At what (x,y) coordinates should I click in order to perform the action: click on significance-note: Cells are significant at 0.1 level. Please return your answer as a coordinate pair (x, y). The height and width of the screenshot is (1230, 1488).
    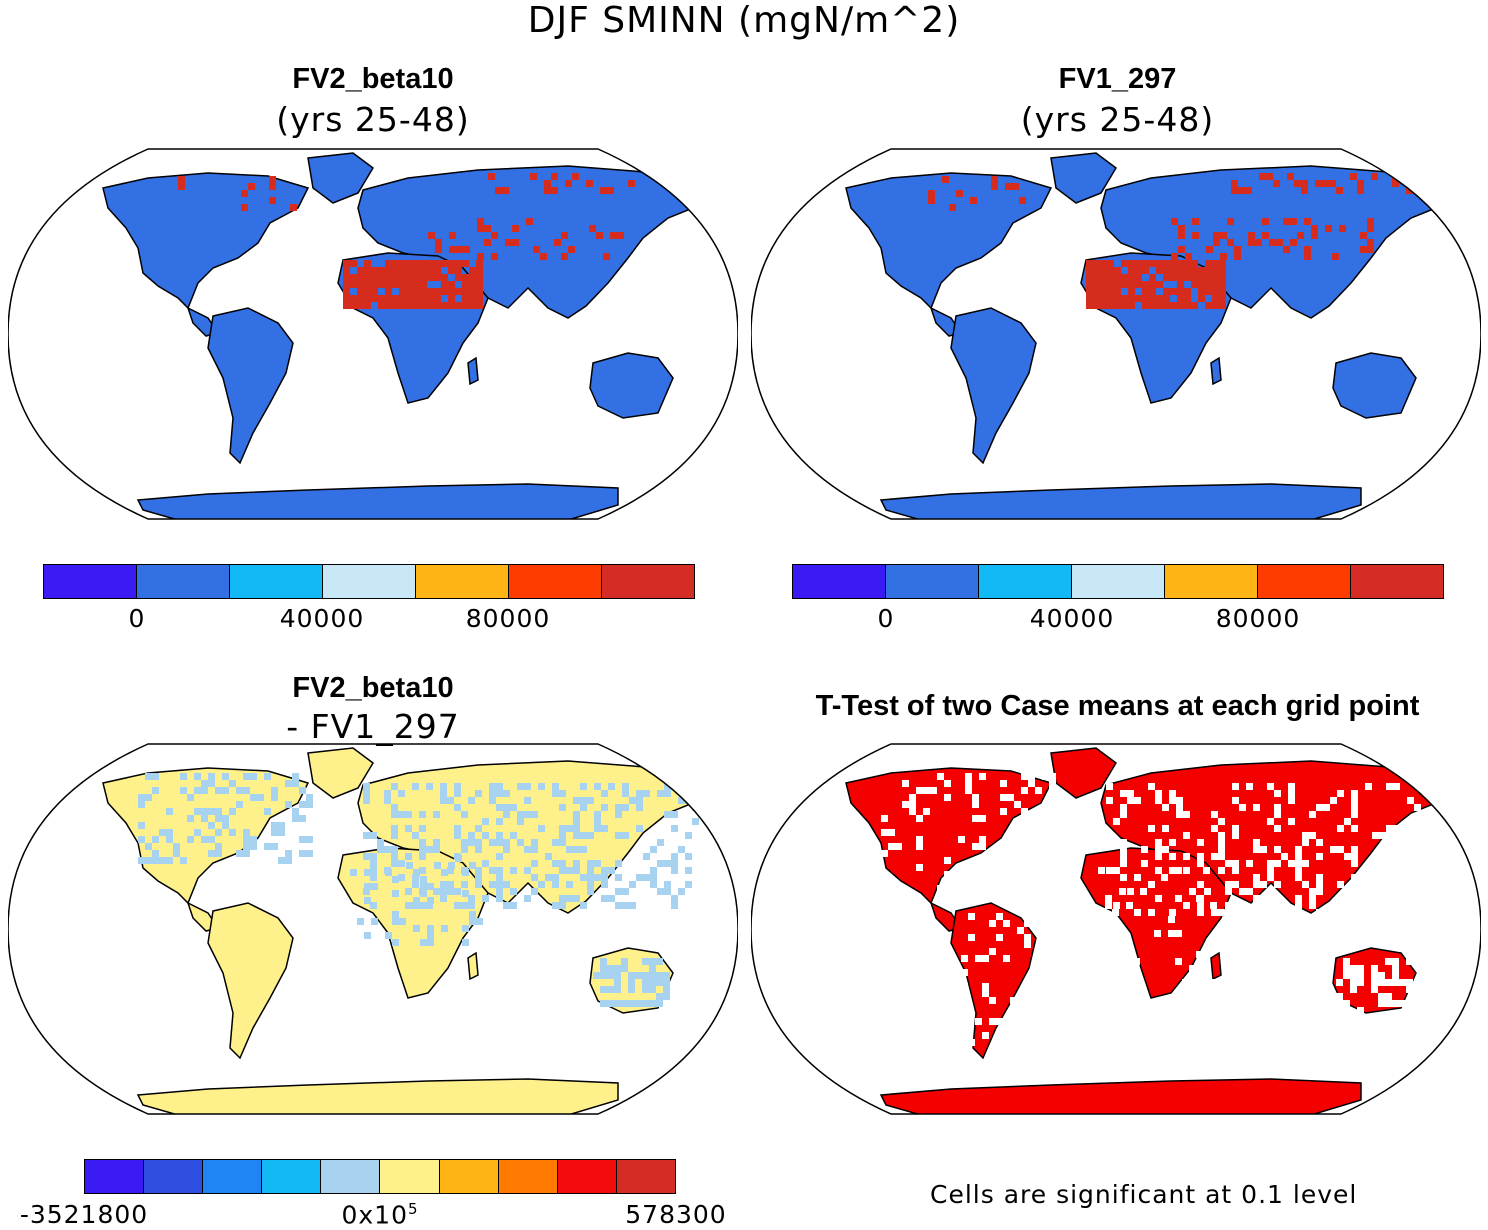
    Looking at the image, I should click on (1144, 1194).